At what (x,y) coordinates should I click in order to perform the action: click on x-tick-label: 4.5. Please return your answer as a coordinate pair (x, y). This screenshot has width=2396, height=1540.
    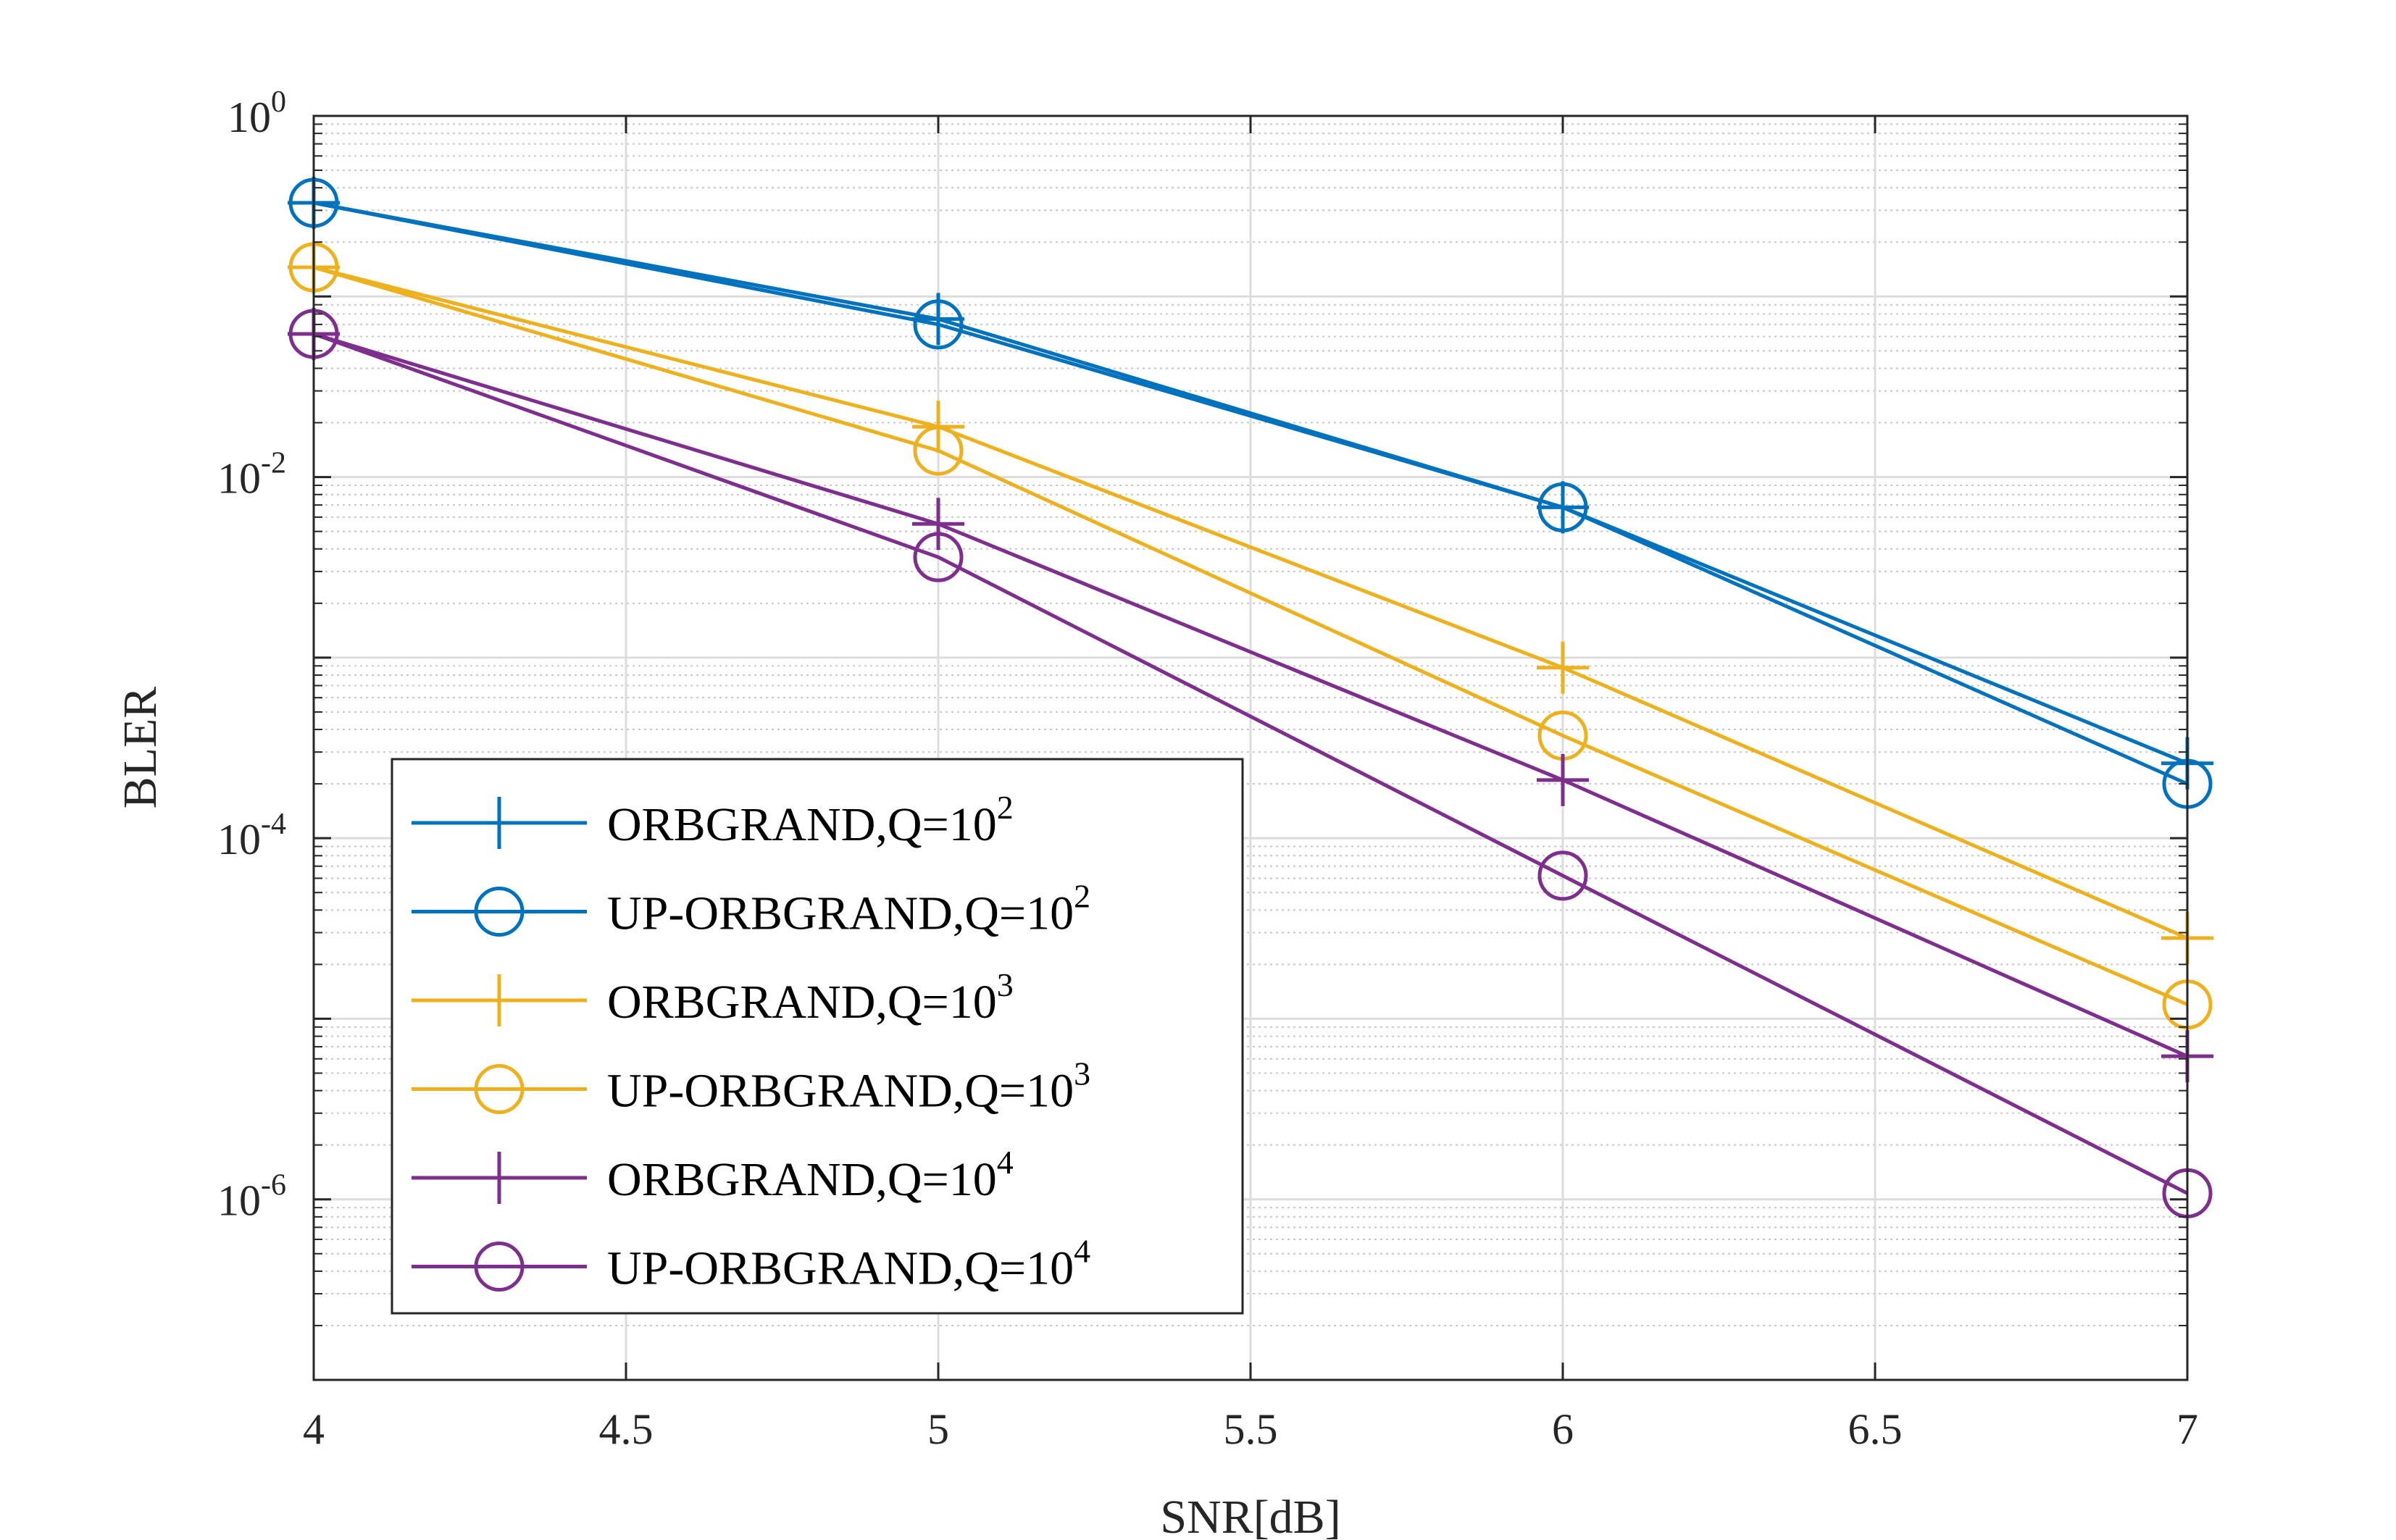
    Looking at the image, I should click on (626, 1429).